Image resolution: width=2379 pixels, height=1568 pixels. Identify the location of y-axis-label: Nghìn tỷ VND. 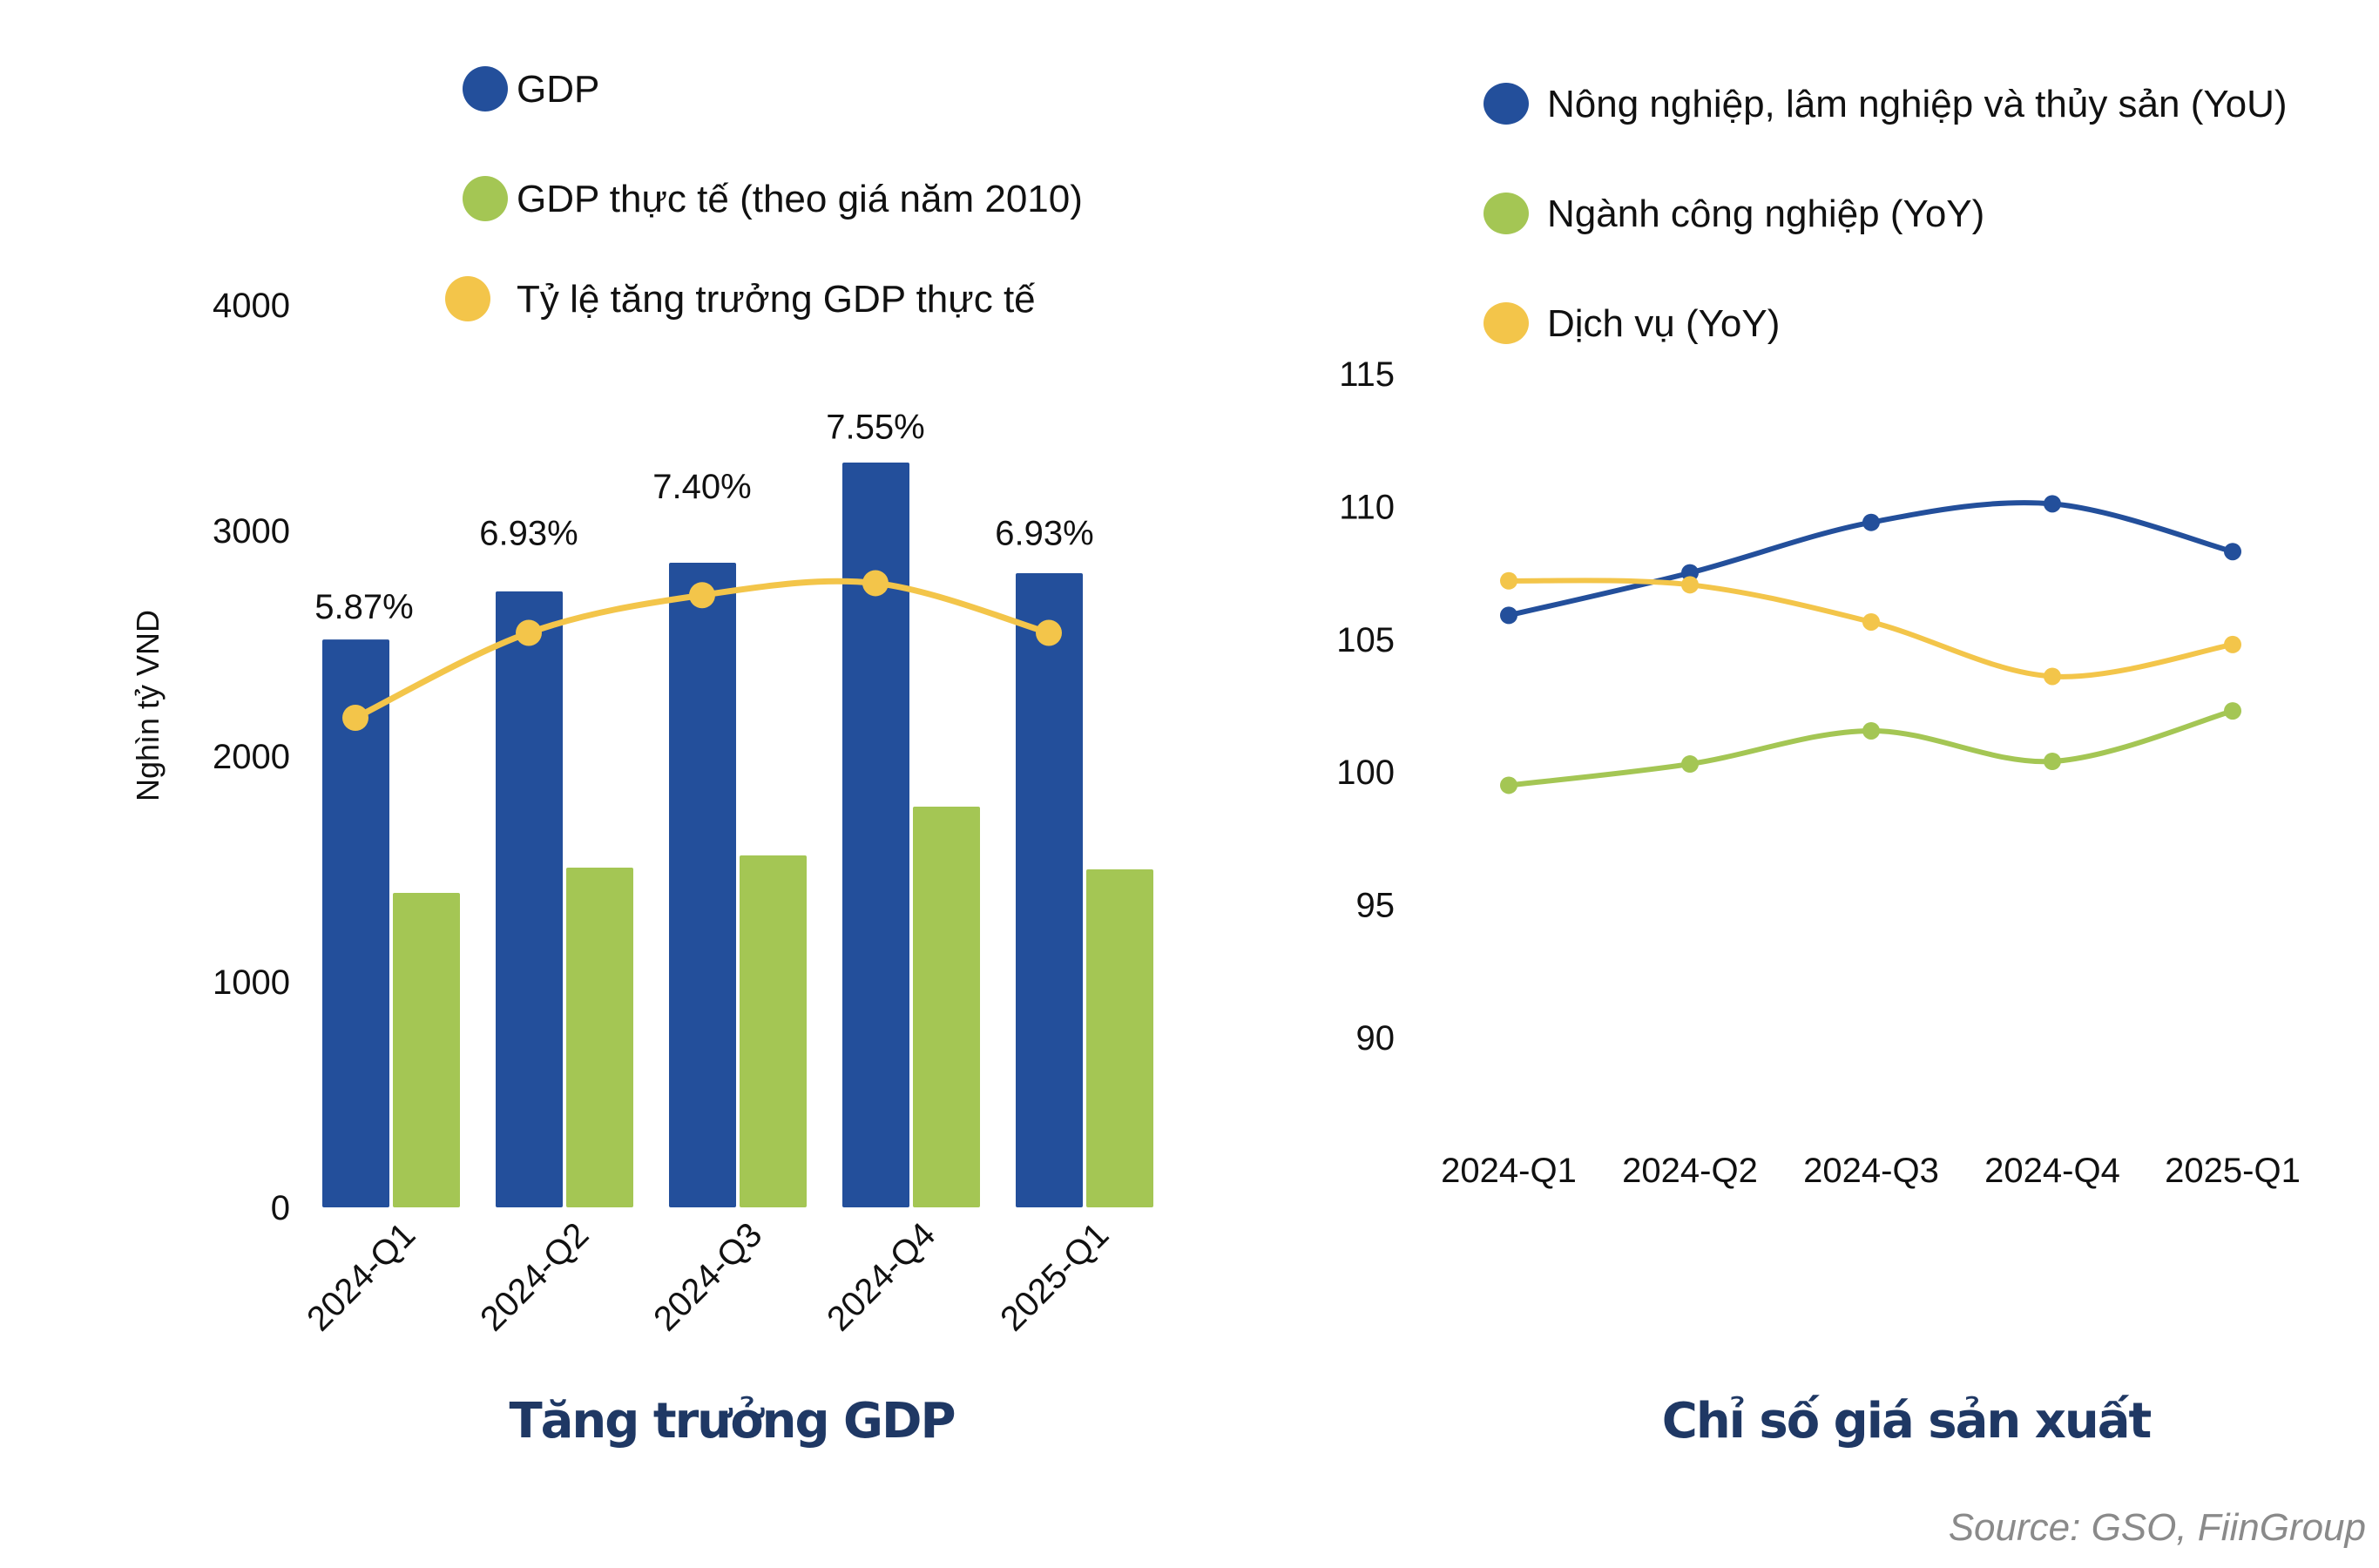
(148, 705).